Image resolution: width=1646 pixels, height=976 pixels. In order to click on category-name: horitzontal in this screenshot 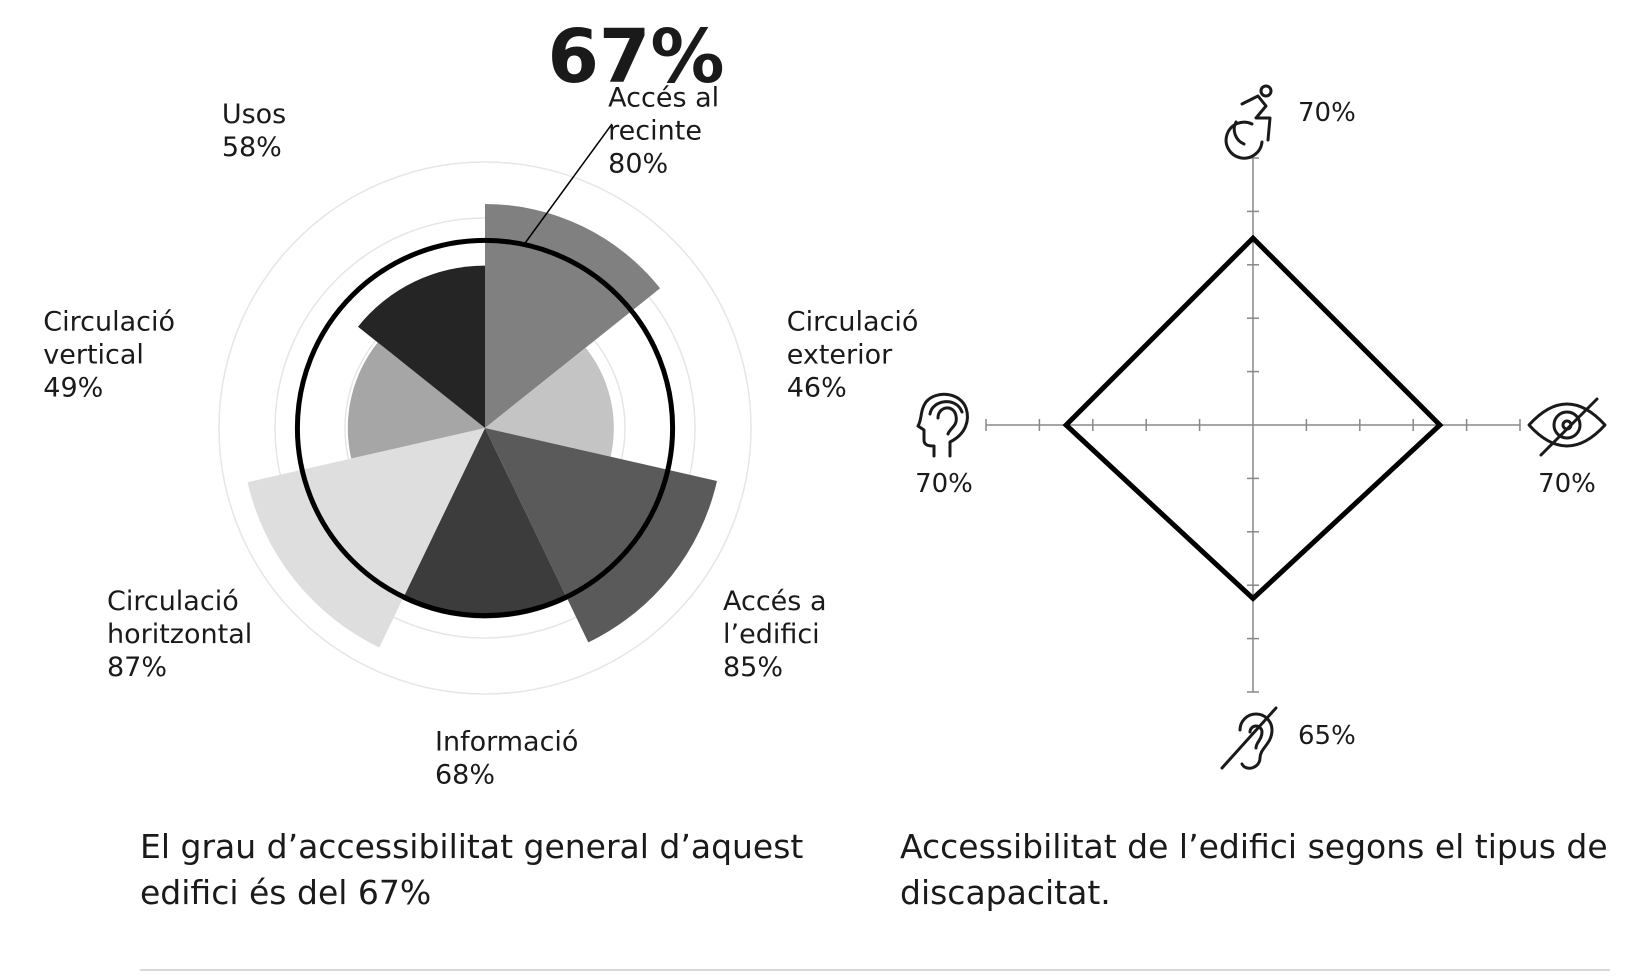, I will do `click(179, 634)`.